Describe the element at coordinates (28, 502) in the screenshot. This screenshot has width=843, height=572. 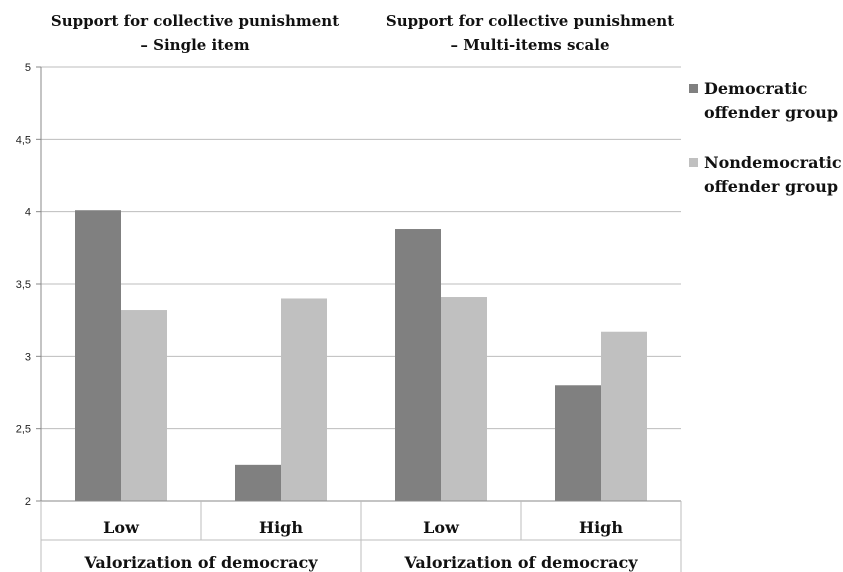
I see `y-tick-label: 2` at that location.